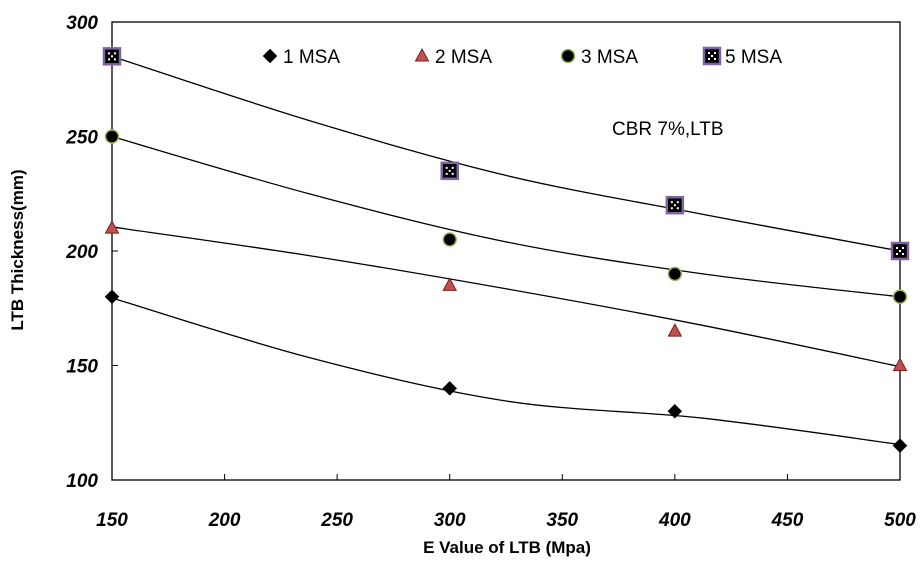 The height and width of the screenshot is (567, 922). I want to click on legend-marker-1-msa, so click(270, 56).